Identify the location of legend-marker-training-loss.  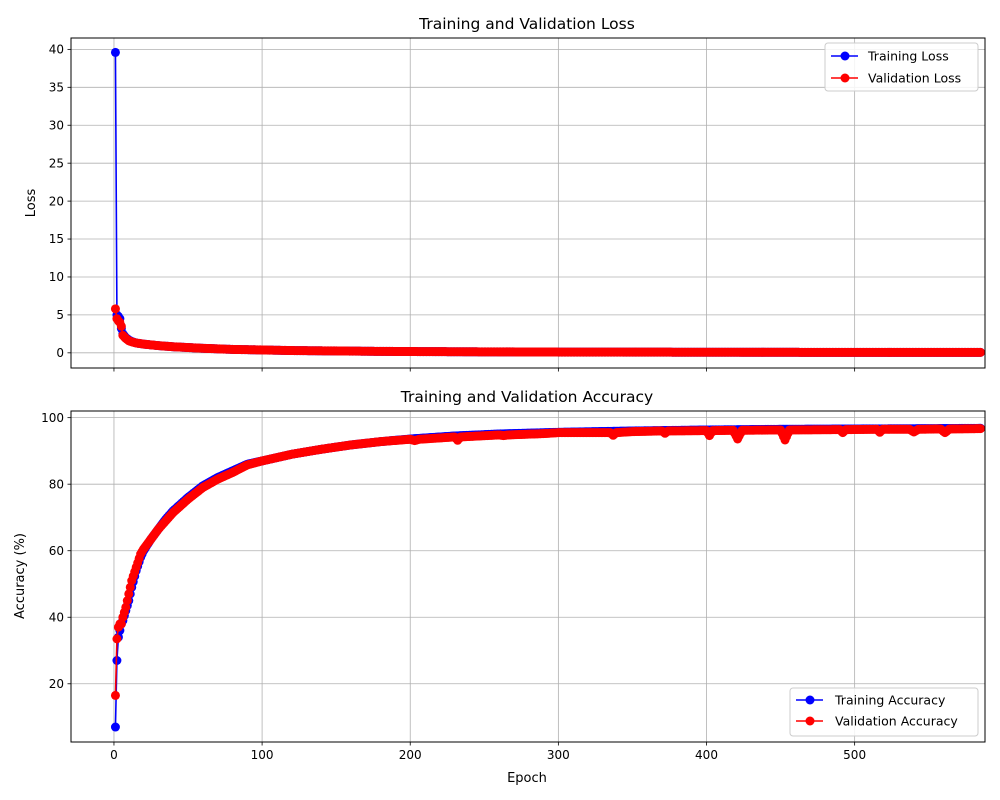
(845, 56).